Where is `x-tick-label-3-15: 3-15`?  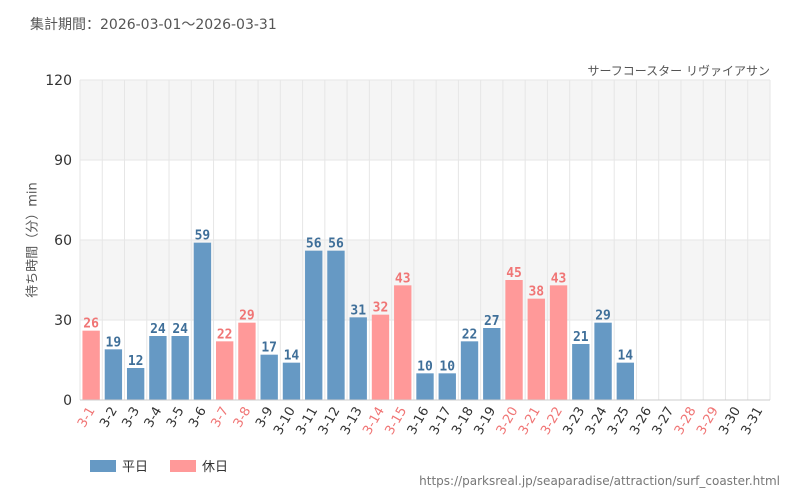
x-tick-label-3-15: 3-15 is located at coordinates (396, 421).